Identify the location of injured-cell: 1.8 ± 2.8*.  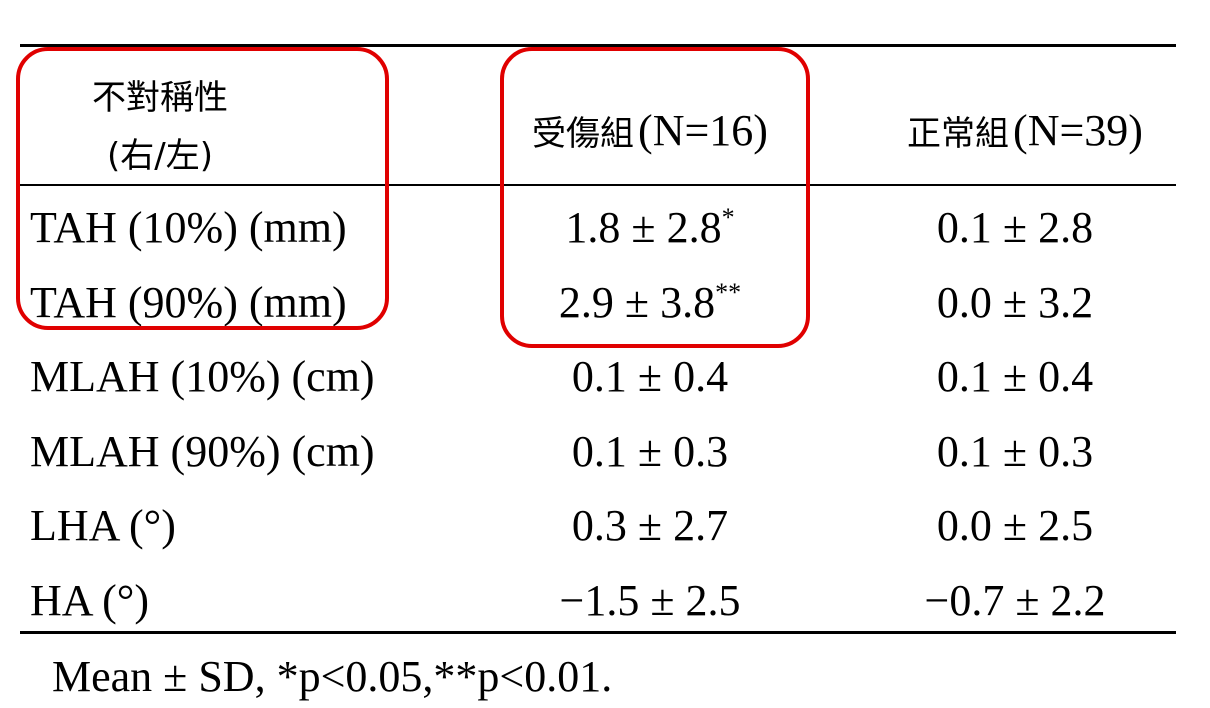
(649, 228).